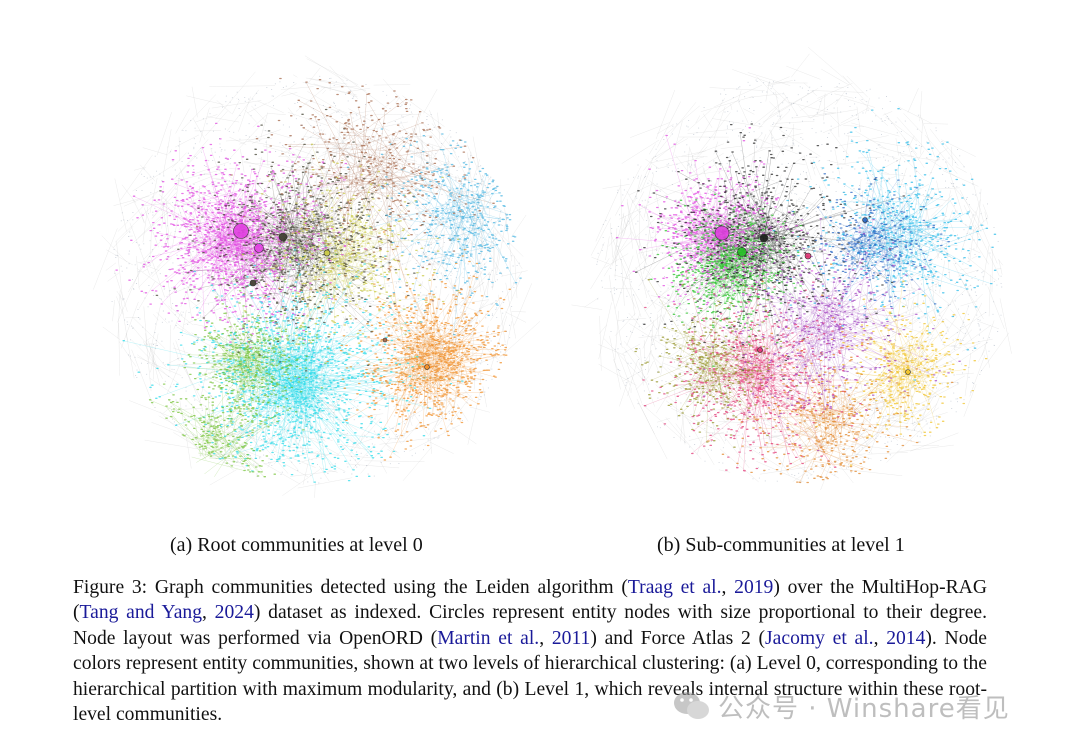  What do you see at coordinates (906, 638) in the screenshot?
I see `citation-jacomy-year: 2014` at bounding box center [906, 638].